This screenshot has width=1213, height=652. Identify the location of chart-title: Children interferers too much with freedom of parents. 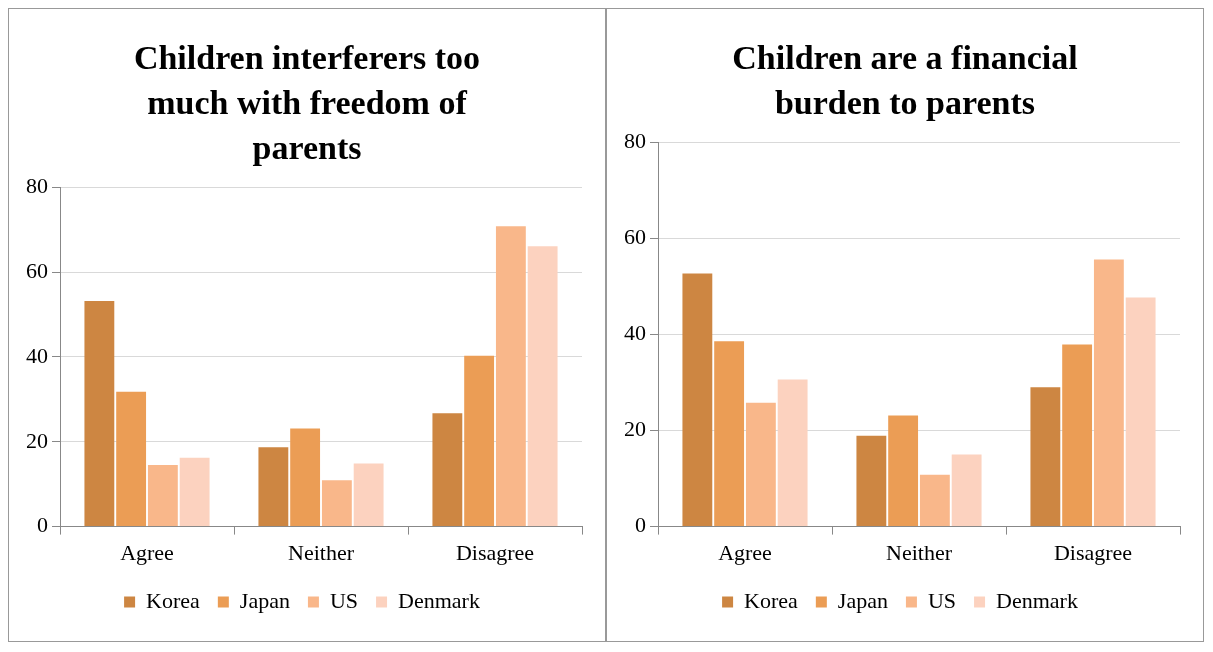
(307, 103).